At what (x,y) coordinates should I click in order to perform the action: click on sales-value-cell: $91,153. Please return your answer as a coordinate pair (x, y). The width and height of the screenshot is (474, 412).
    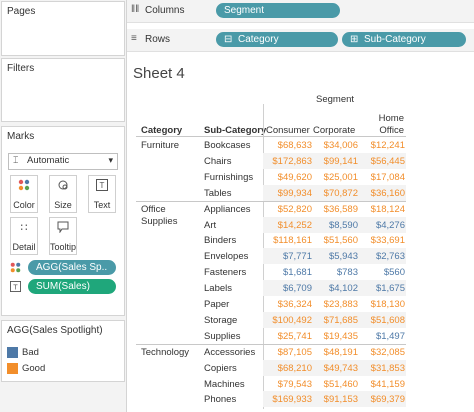
    Looking at the image, I should click on (340, 400).